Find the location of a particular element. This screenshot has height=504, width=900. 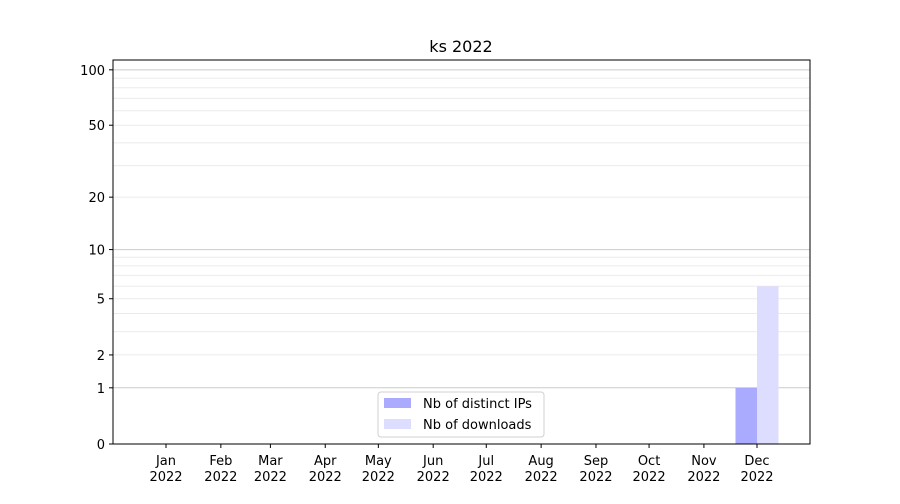

y-tick-label: 100 is located at coordinates (92, 71).